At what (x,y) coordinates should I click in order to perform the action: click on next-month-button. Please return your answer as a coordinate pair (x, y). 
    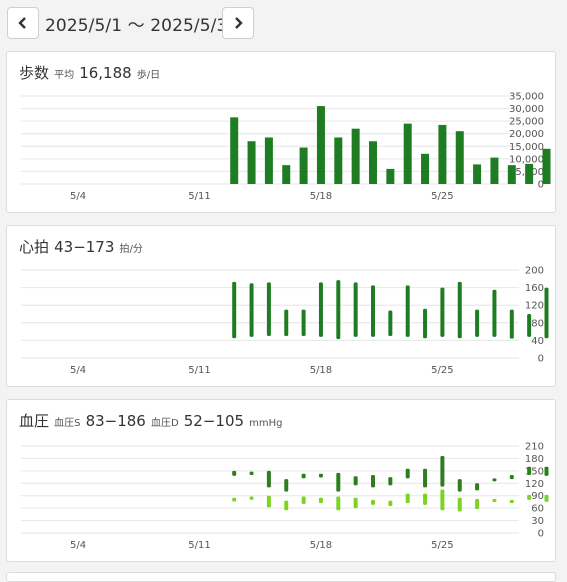
    Looking at the image, I should click on (238, 23).